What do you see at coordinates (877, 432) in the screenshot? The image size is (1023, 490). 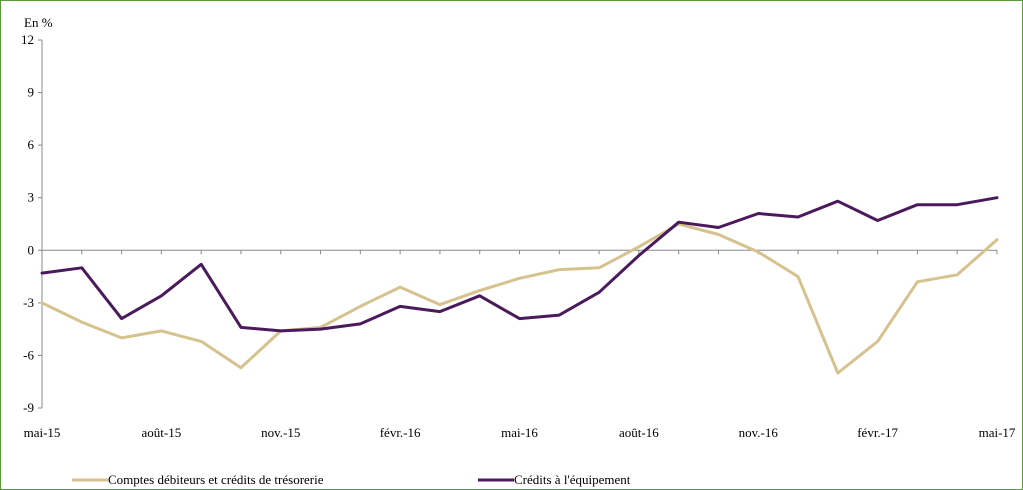 I see `x-tick-label: févr.-17` at bounding box center [877, 432].